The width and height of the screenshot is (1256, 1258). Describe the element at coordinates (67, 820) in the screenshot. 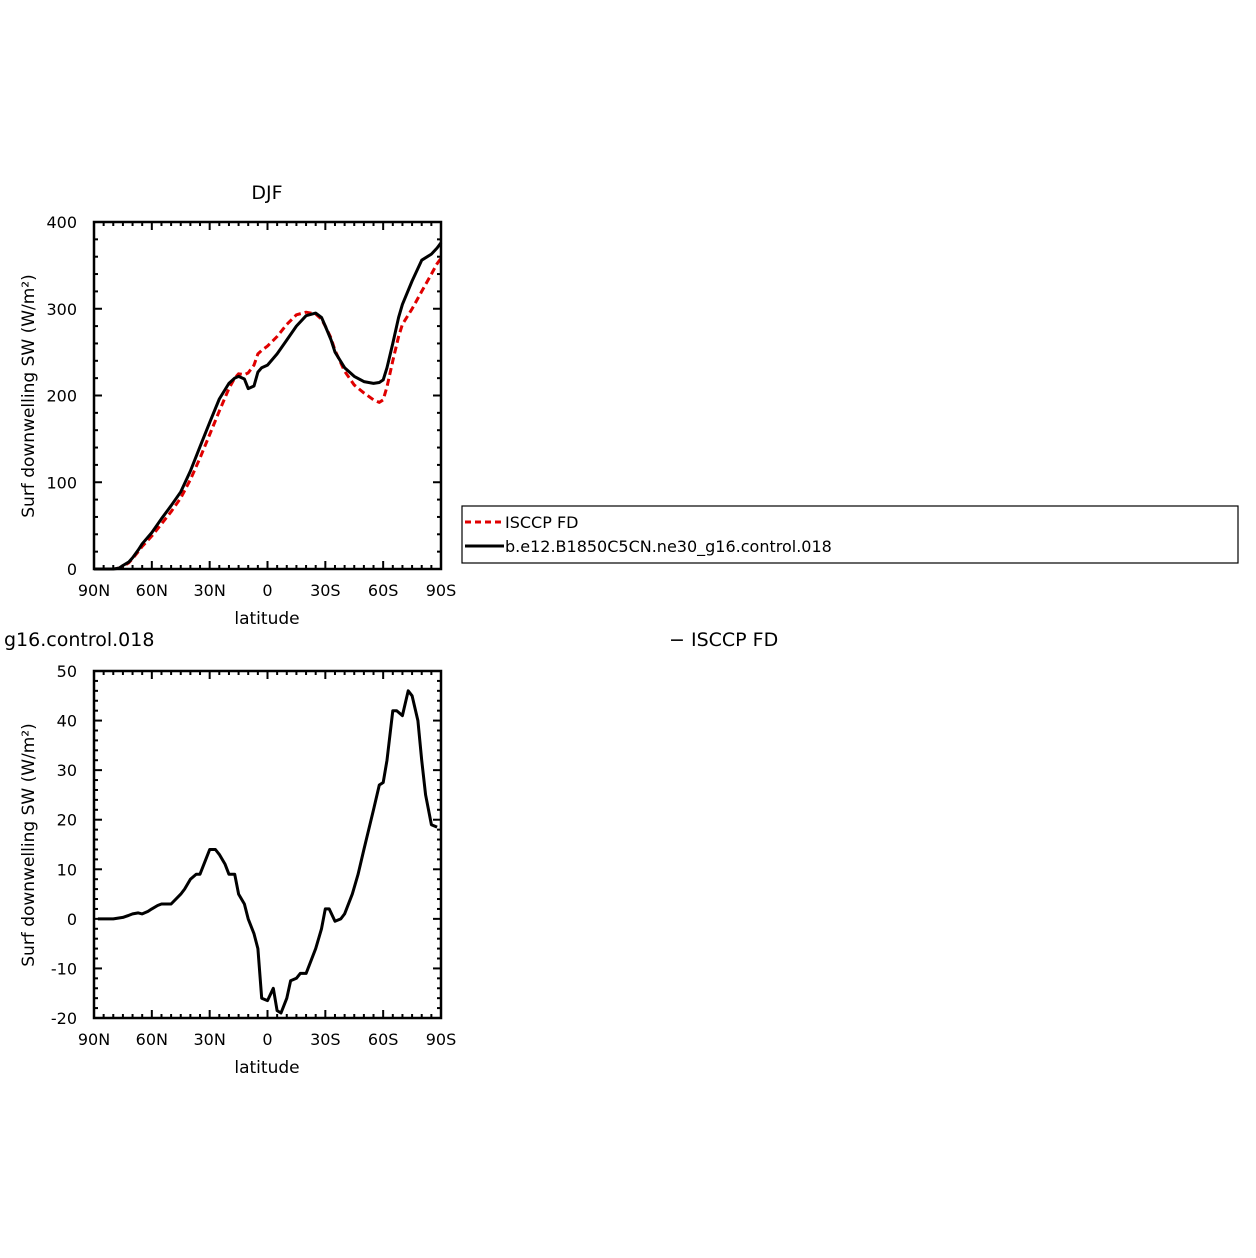

I see `y-tick-label: 20` at that location.